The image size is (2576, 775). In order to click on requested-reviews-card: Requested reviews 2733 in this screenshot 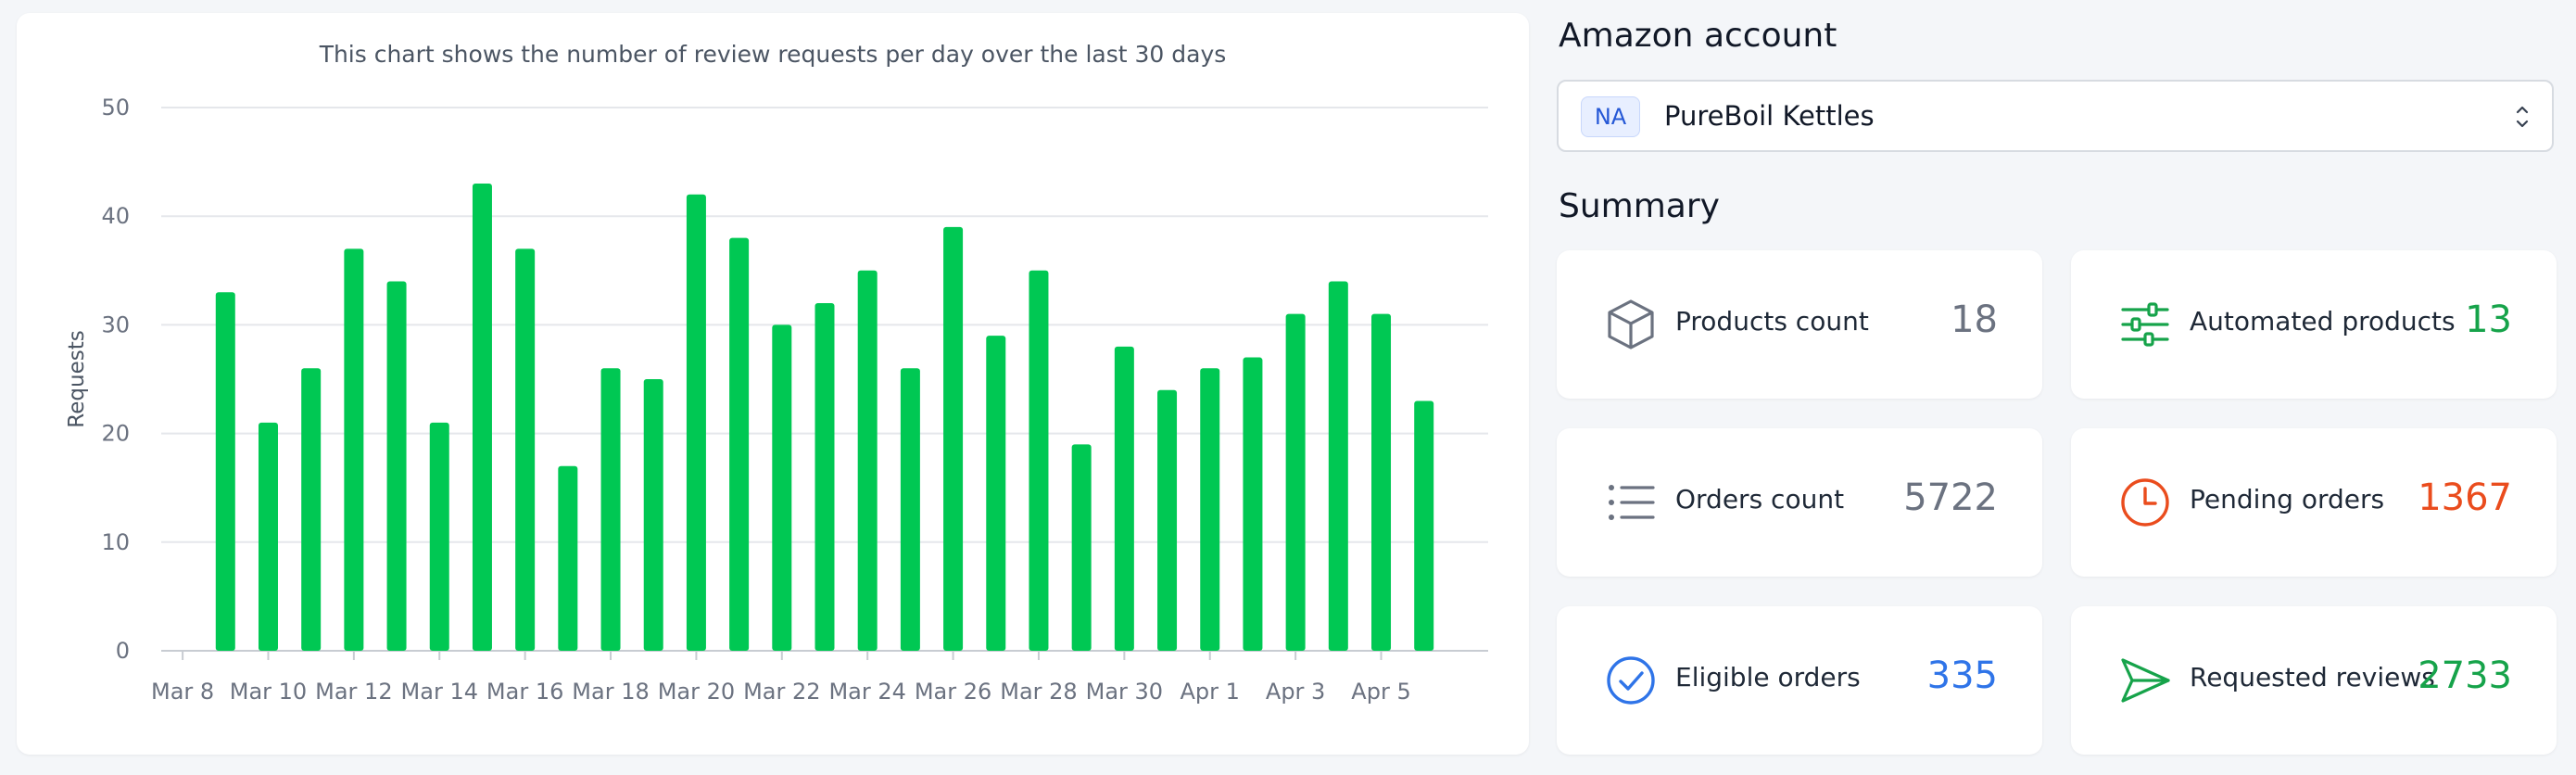, I will do `click(2314, 680)`.